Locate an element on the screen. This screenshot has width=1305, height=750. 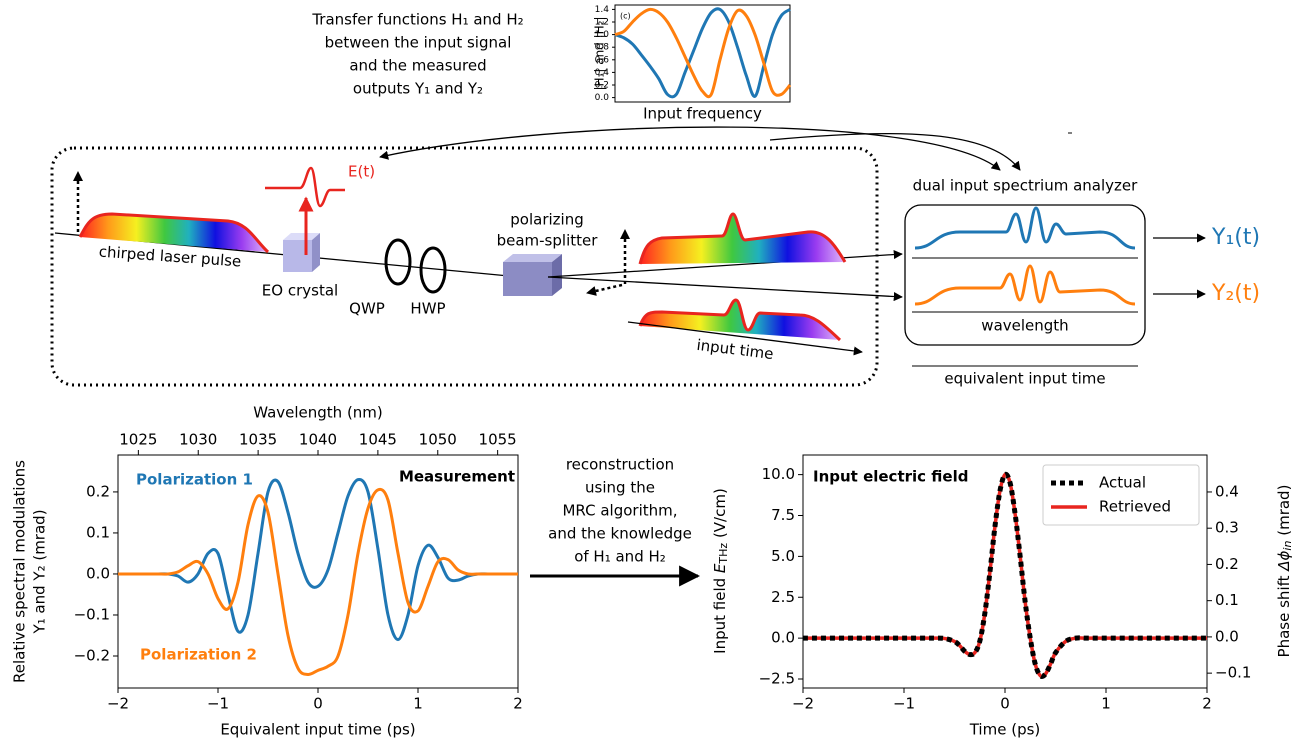
field-label: E(t) is located at coordinates (361, 172).